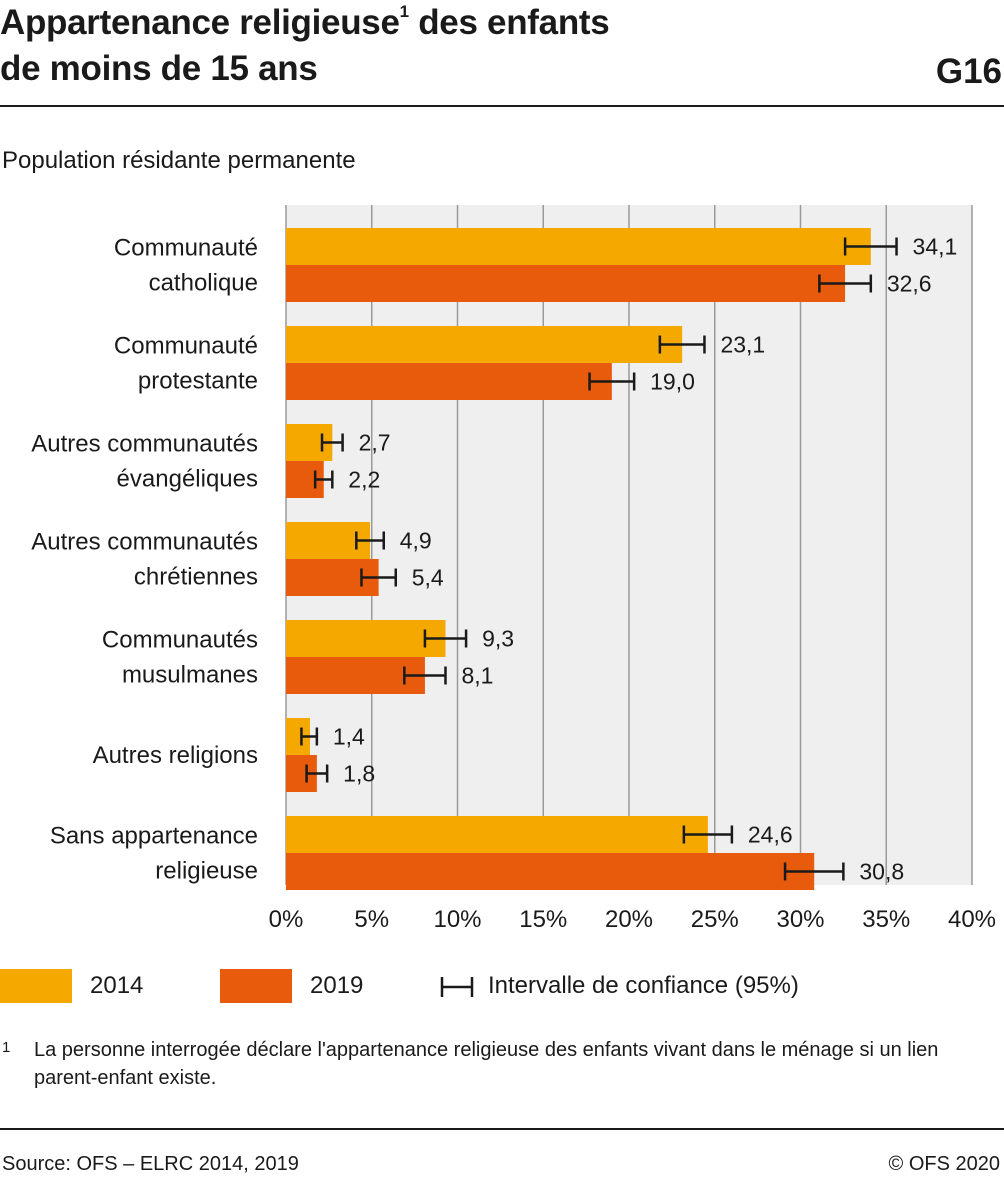 Image resolution: width=1004 pixels, height=1187 pixels. What do you see at coordinates (198, 381) in the screenshot?
I see `category-label: protestante` at bounding box center [198, 381].